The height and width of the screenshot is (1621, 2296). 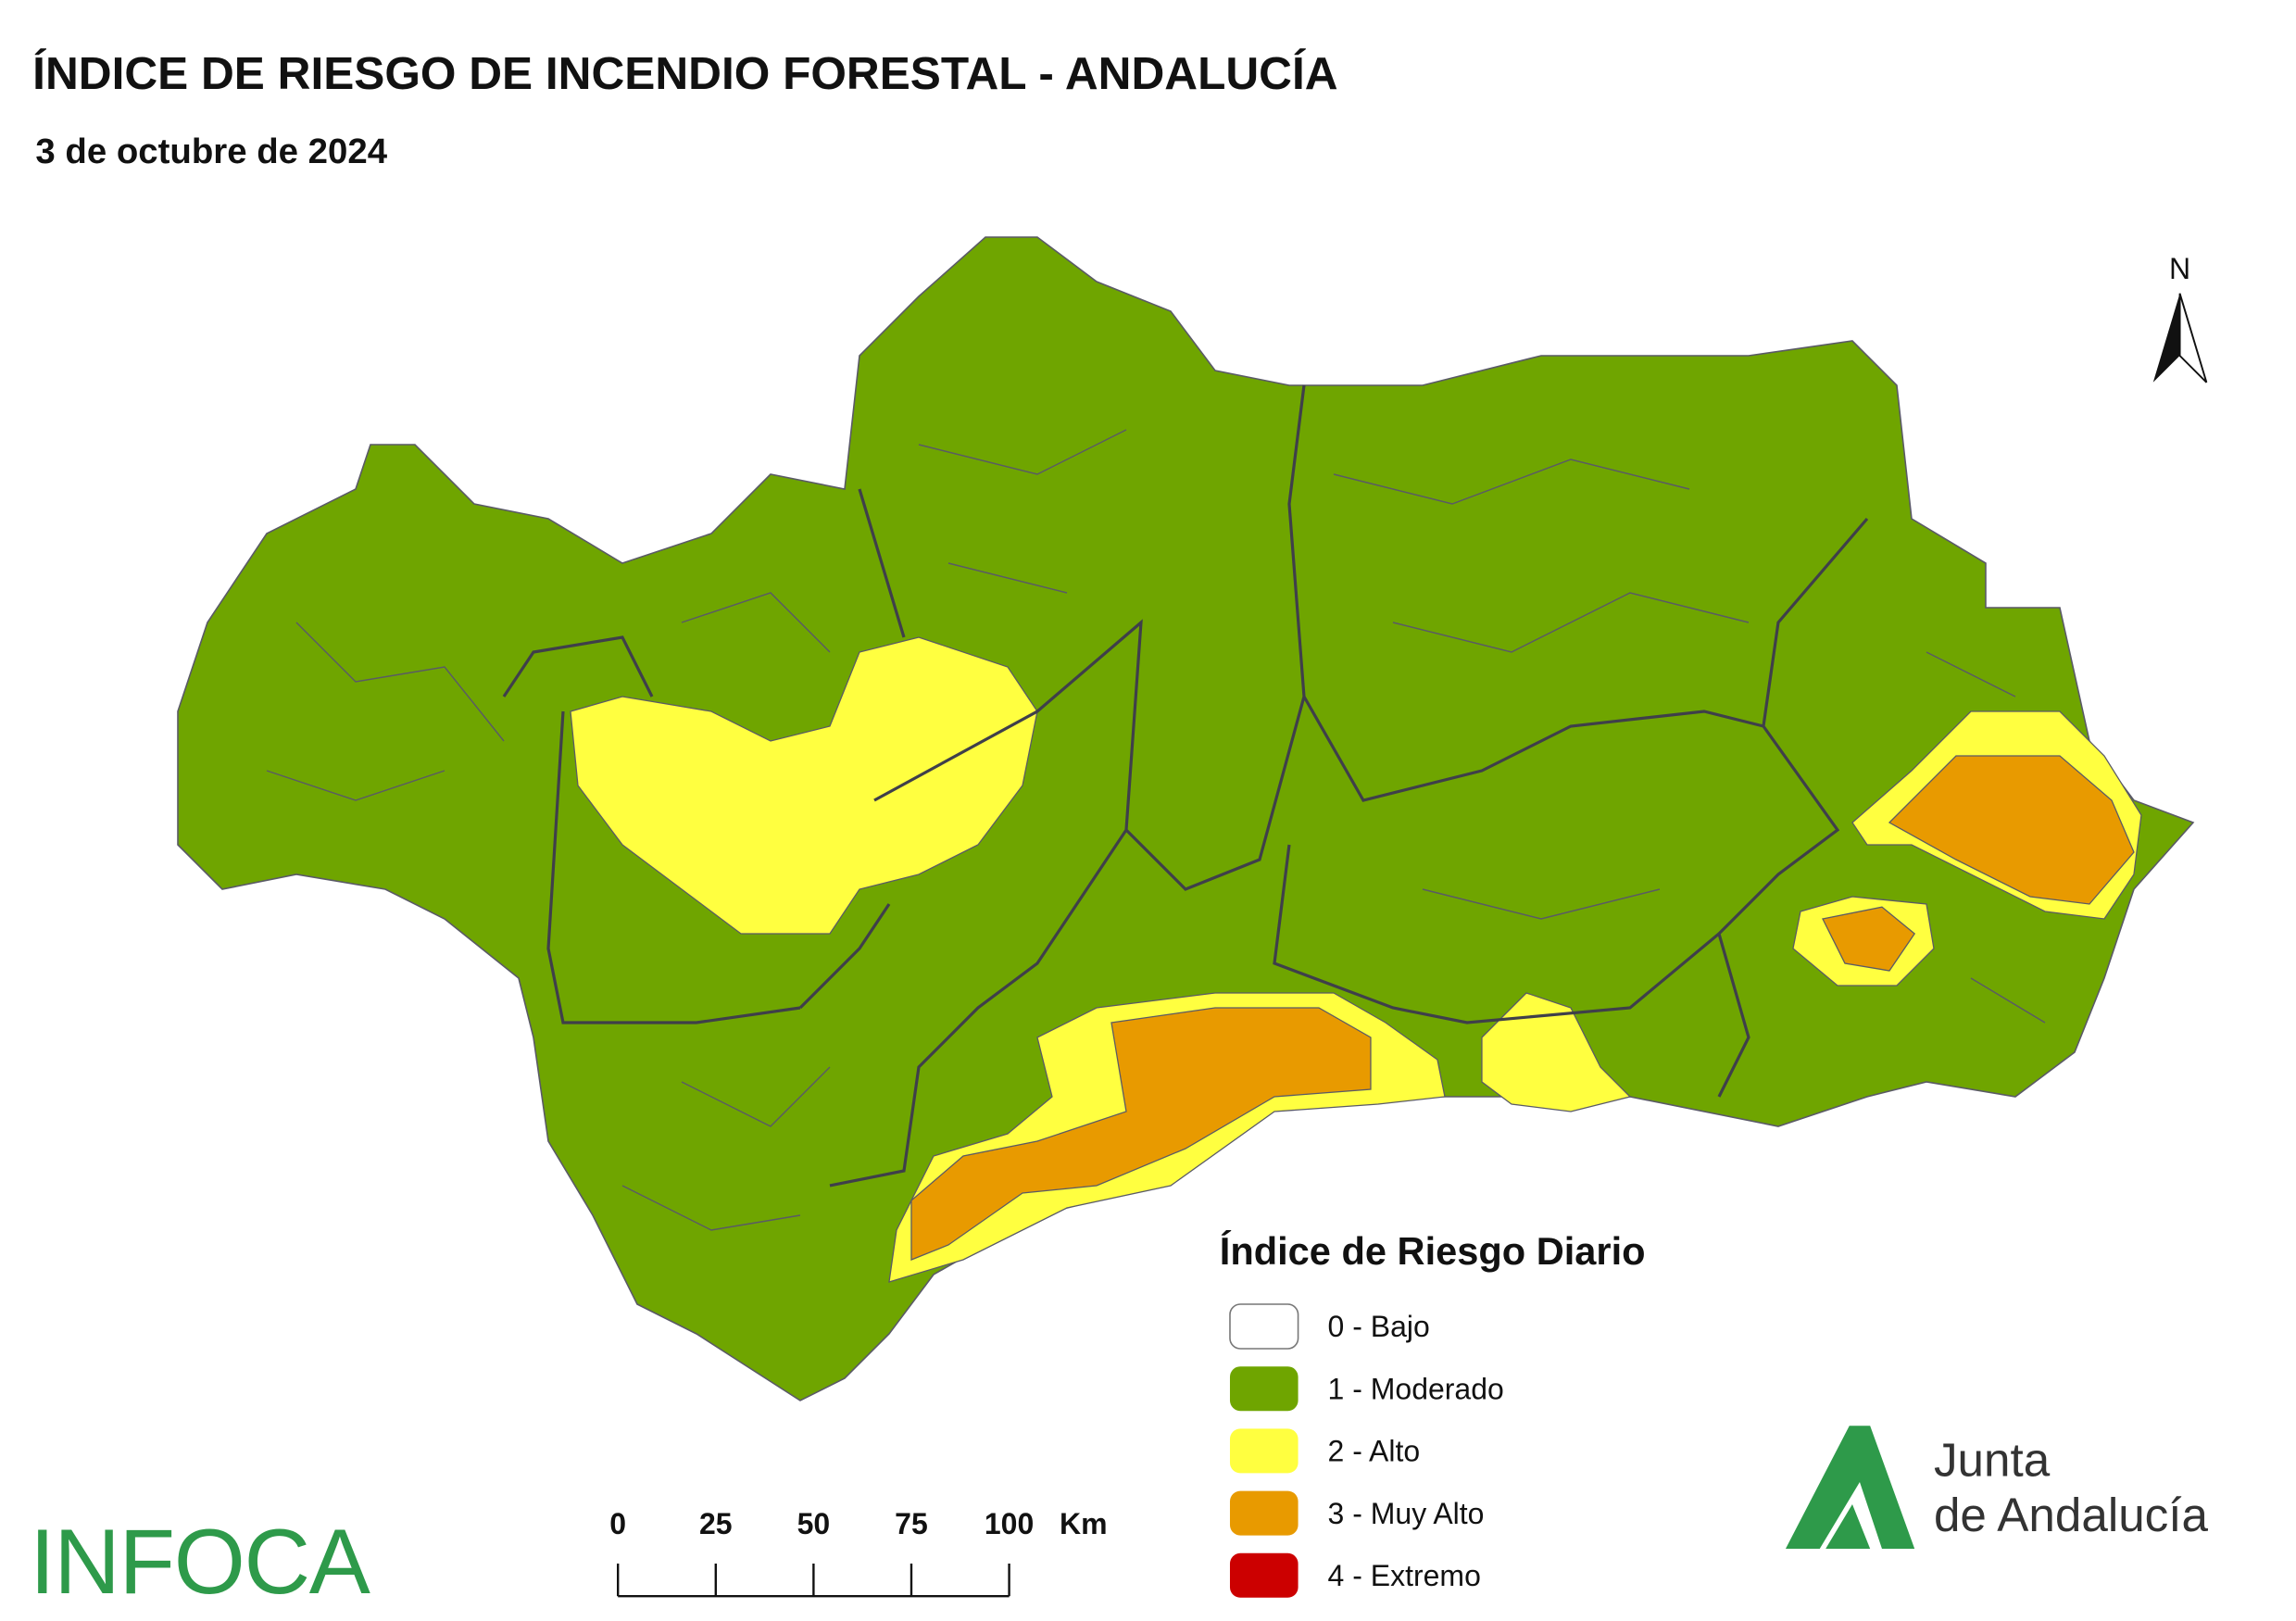 What do you see at coordinates (1406, 1513) in the screenshot?
I see `legend-label: 3 - Muy Alto` at bounding box center [1406, 1513].